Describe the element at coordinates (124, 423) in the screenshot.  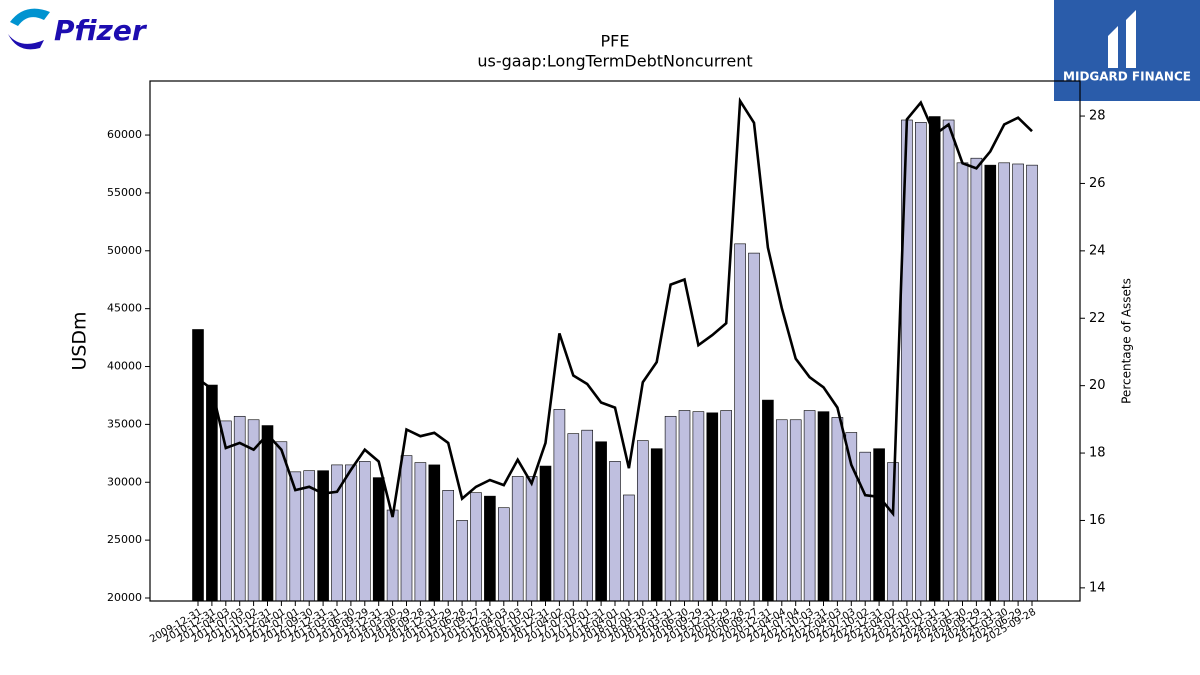
I see `y-tick-label: 35000` at that location.